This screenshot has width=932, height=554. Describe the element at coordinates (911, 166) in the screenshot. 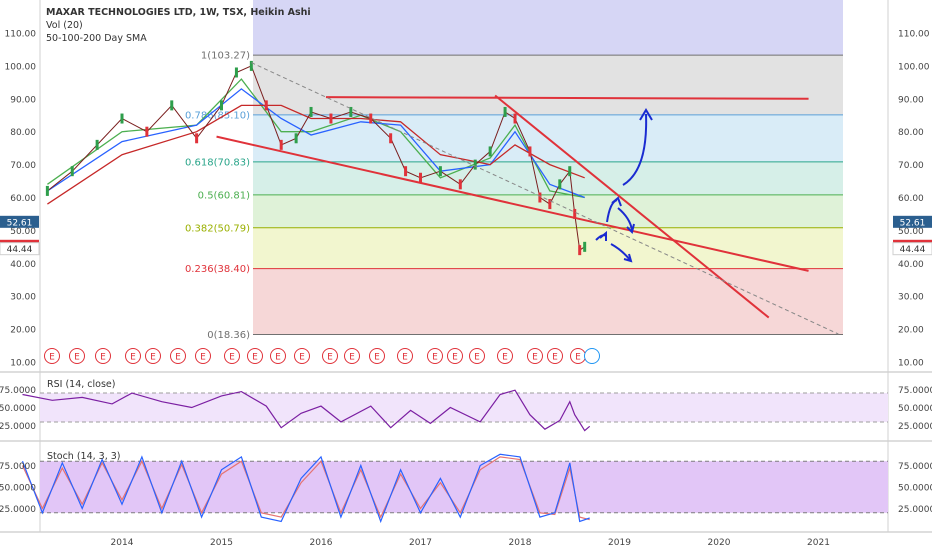

I see `price-tick-right: 70.00` at that location.